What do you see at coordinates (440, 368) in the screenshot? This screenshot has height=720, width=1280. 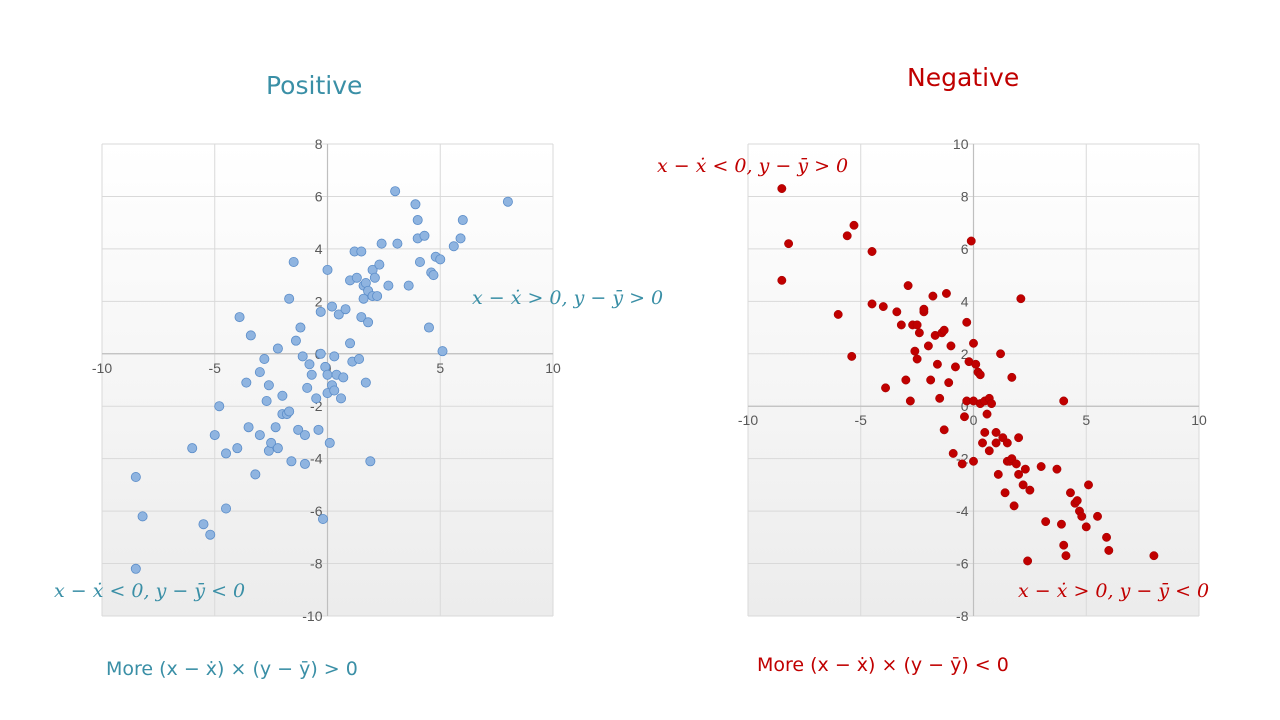 I see `x-tick-label: 5` at bounding box center [440, 368].